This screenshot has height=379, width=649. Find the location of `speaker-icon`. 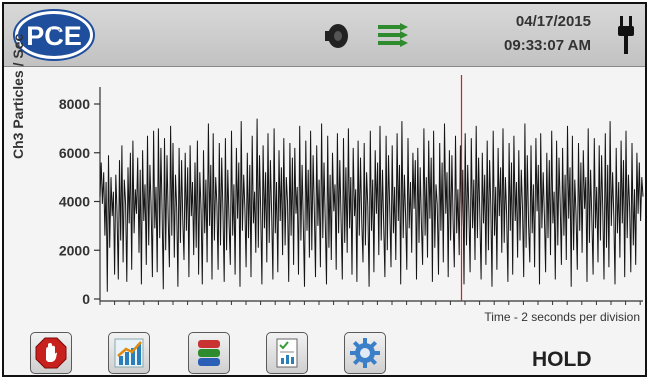

speaker-icon is located at coordinates (336, 36).